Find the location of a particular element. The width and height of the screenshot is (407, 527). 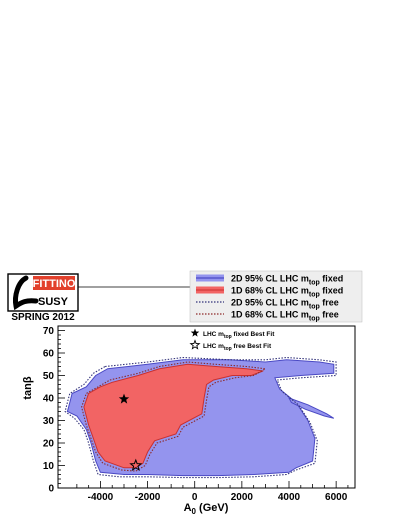

region-2d-95-fixed-island is located at coordinates (311, 408).